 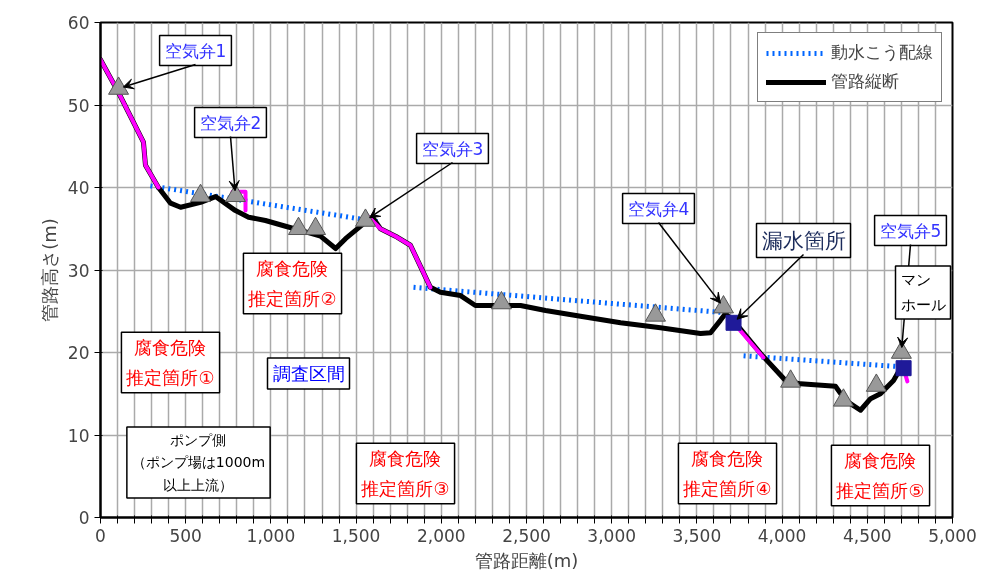 What do you see at coordinates (185, 535) in the screenshot?
I see `x-tick-label: 500` at bounding box center [185, 535].